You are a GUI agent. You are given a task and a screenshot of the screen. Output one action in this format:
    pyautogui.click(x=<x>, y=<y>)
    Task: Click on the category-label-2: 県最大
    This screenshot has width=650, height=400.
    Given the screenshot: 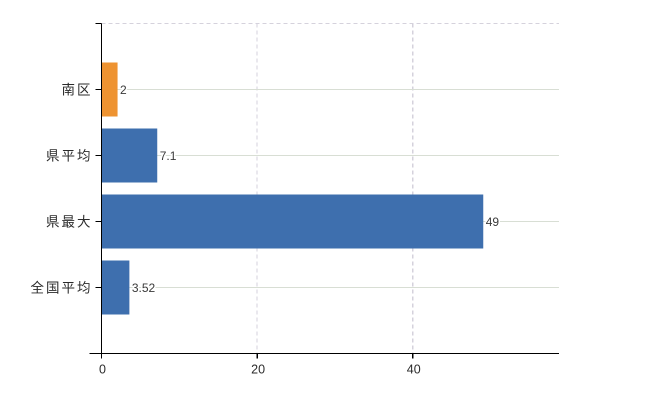 What is the action you would take?
    pyautogui.click(x=69, y=222)
    